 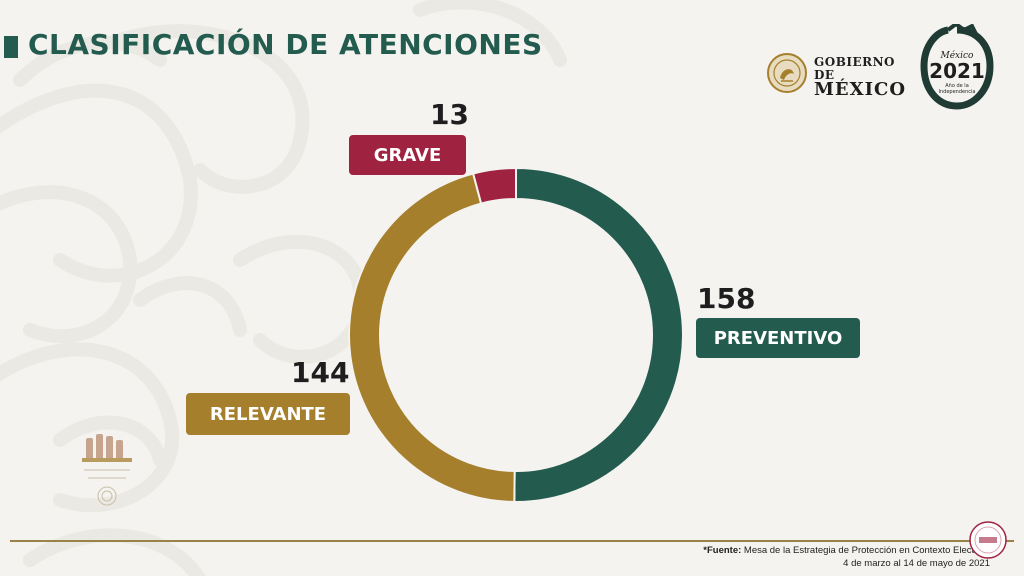 What do you see at coordinates (722, 550) in the screenshot?
I see `source-label: *Fuente:` at bounding box center [722, 550].